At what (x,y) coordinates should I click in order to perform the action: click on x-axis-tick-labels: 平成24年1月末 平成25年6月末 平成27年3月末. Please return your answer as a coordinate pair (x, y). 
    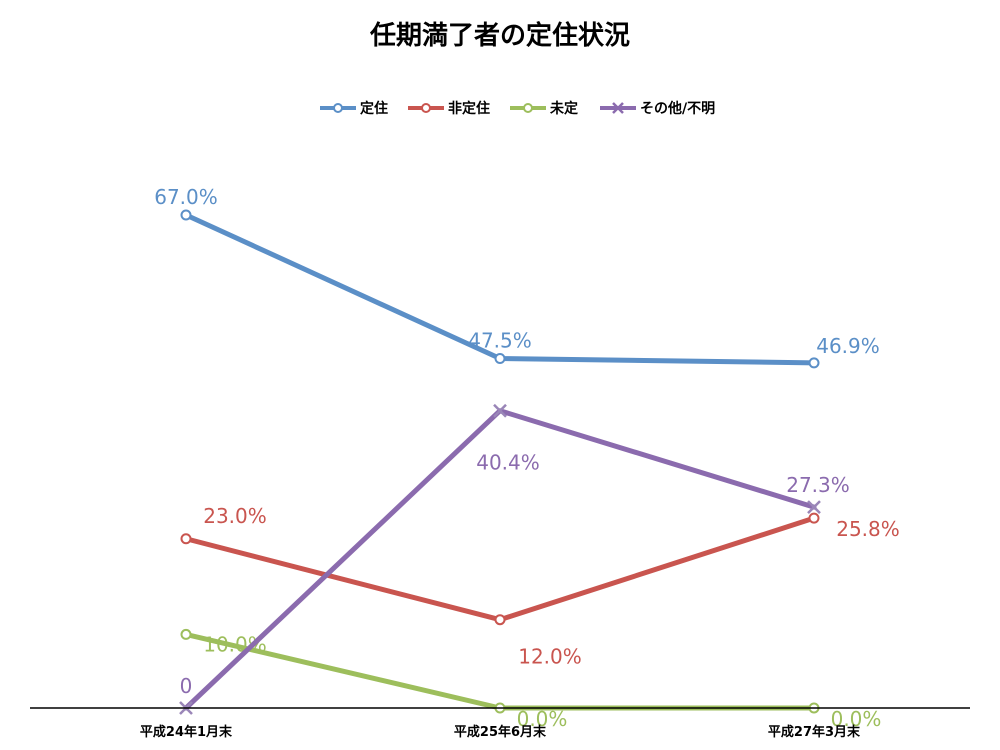
    Looking at the image, I should click on (500, 732).